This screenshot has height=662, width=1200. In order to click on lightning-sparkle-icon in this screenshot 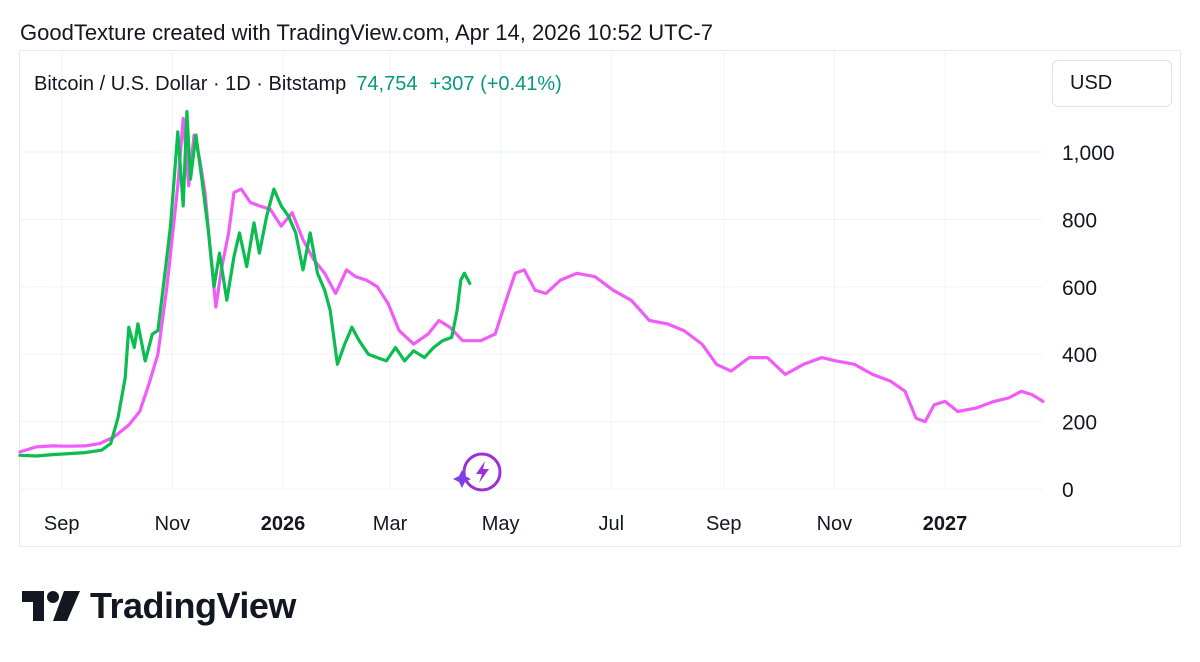, I will do `click(477, 472)`.